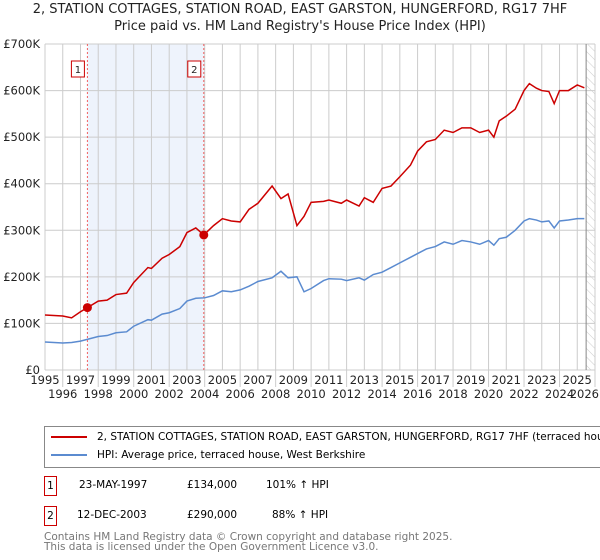 The height and width of the screenshot is (560, 600). Describe the element at coordinates (559, 394) in the screenshot. I see `x-tick-label: 2024` at that location.